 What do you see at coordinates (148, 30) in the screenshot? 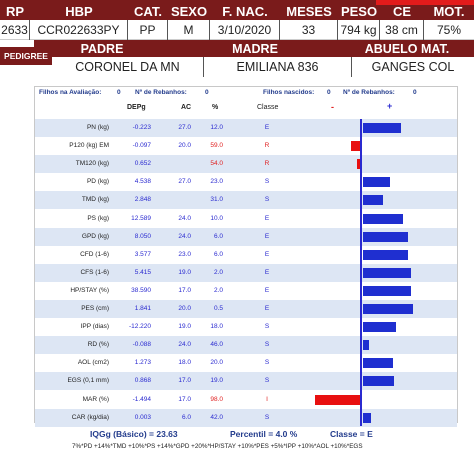
I see `value-cat: PP` at bounding box center [148, 30].